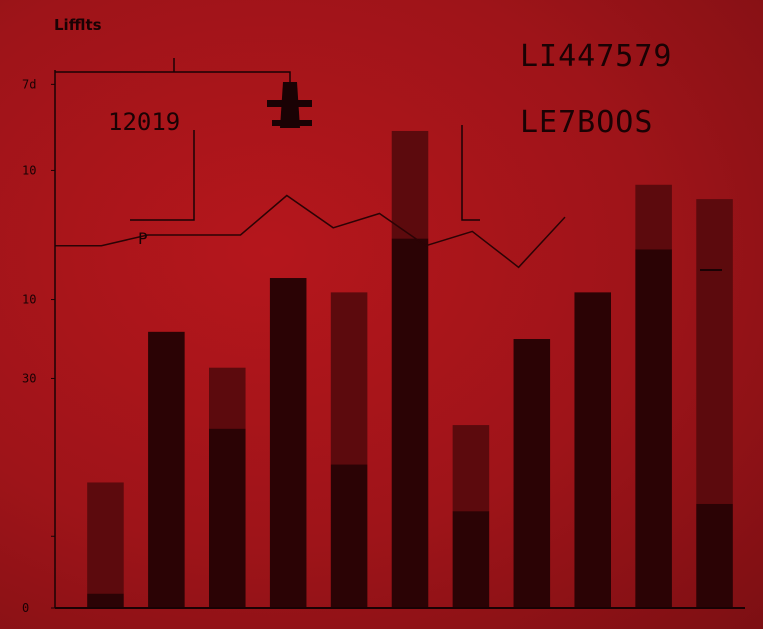 The height and width of the screenshot is (629, 763). I want to click on right-bracket, so click(470, 173).